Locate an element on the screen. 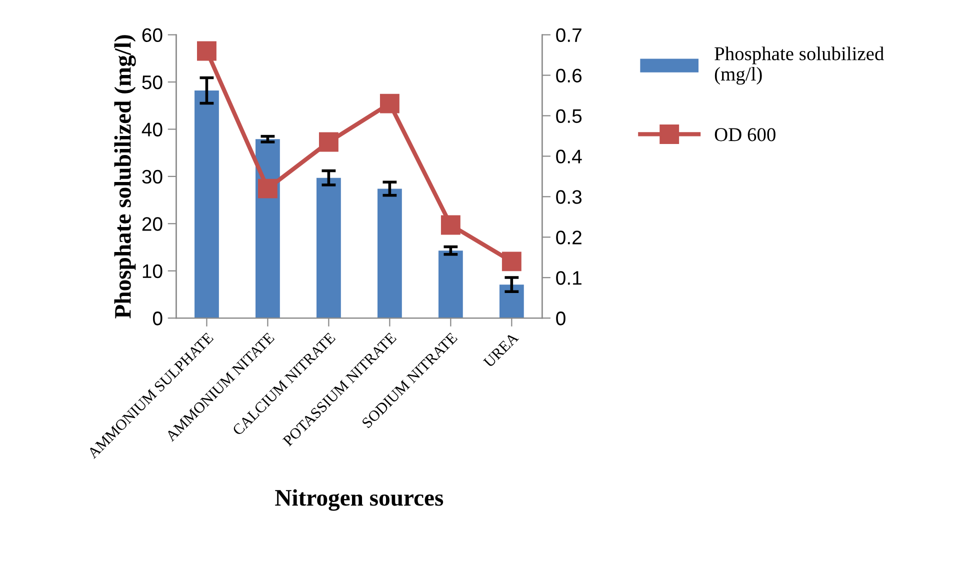  y2-tick-label: 0.2 is located at coordinates (569, 237).